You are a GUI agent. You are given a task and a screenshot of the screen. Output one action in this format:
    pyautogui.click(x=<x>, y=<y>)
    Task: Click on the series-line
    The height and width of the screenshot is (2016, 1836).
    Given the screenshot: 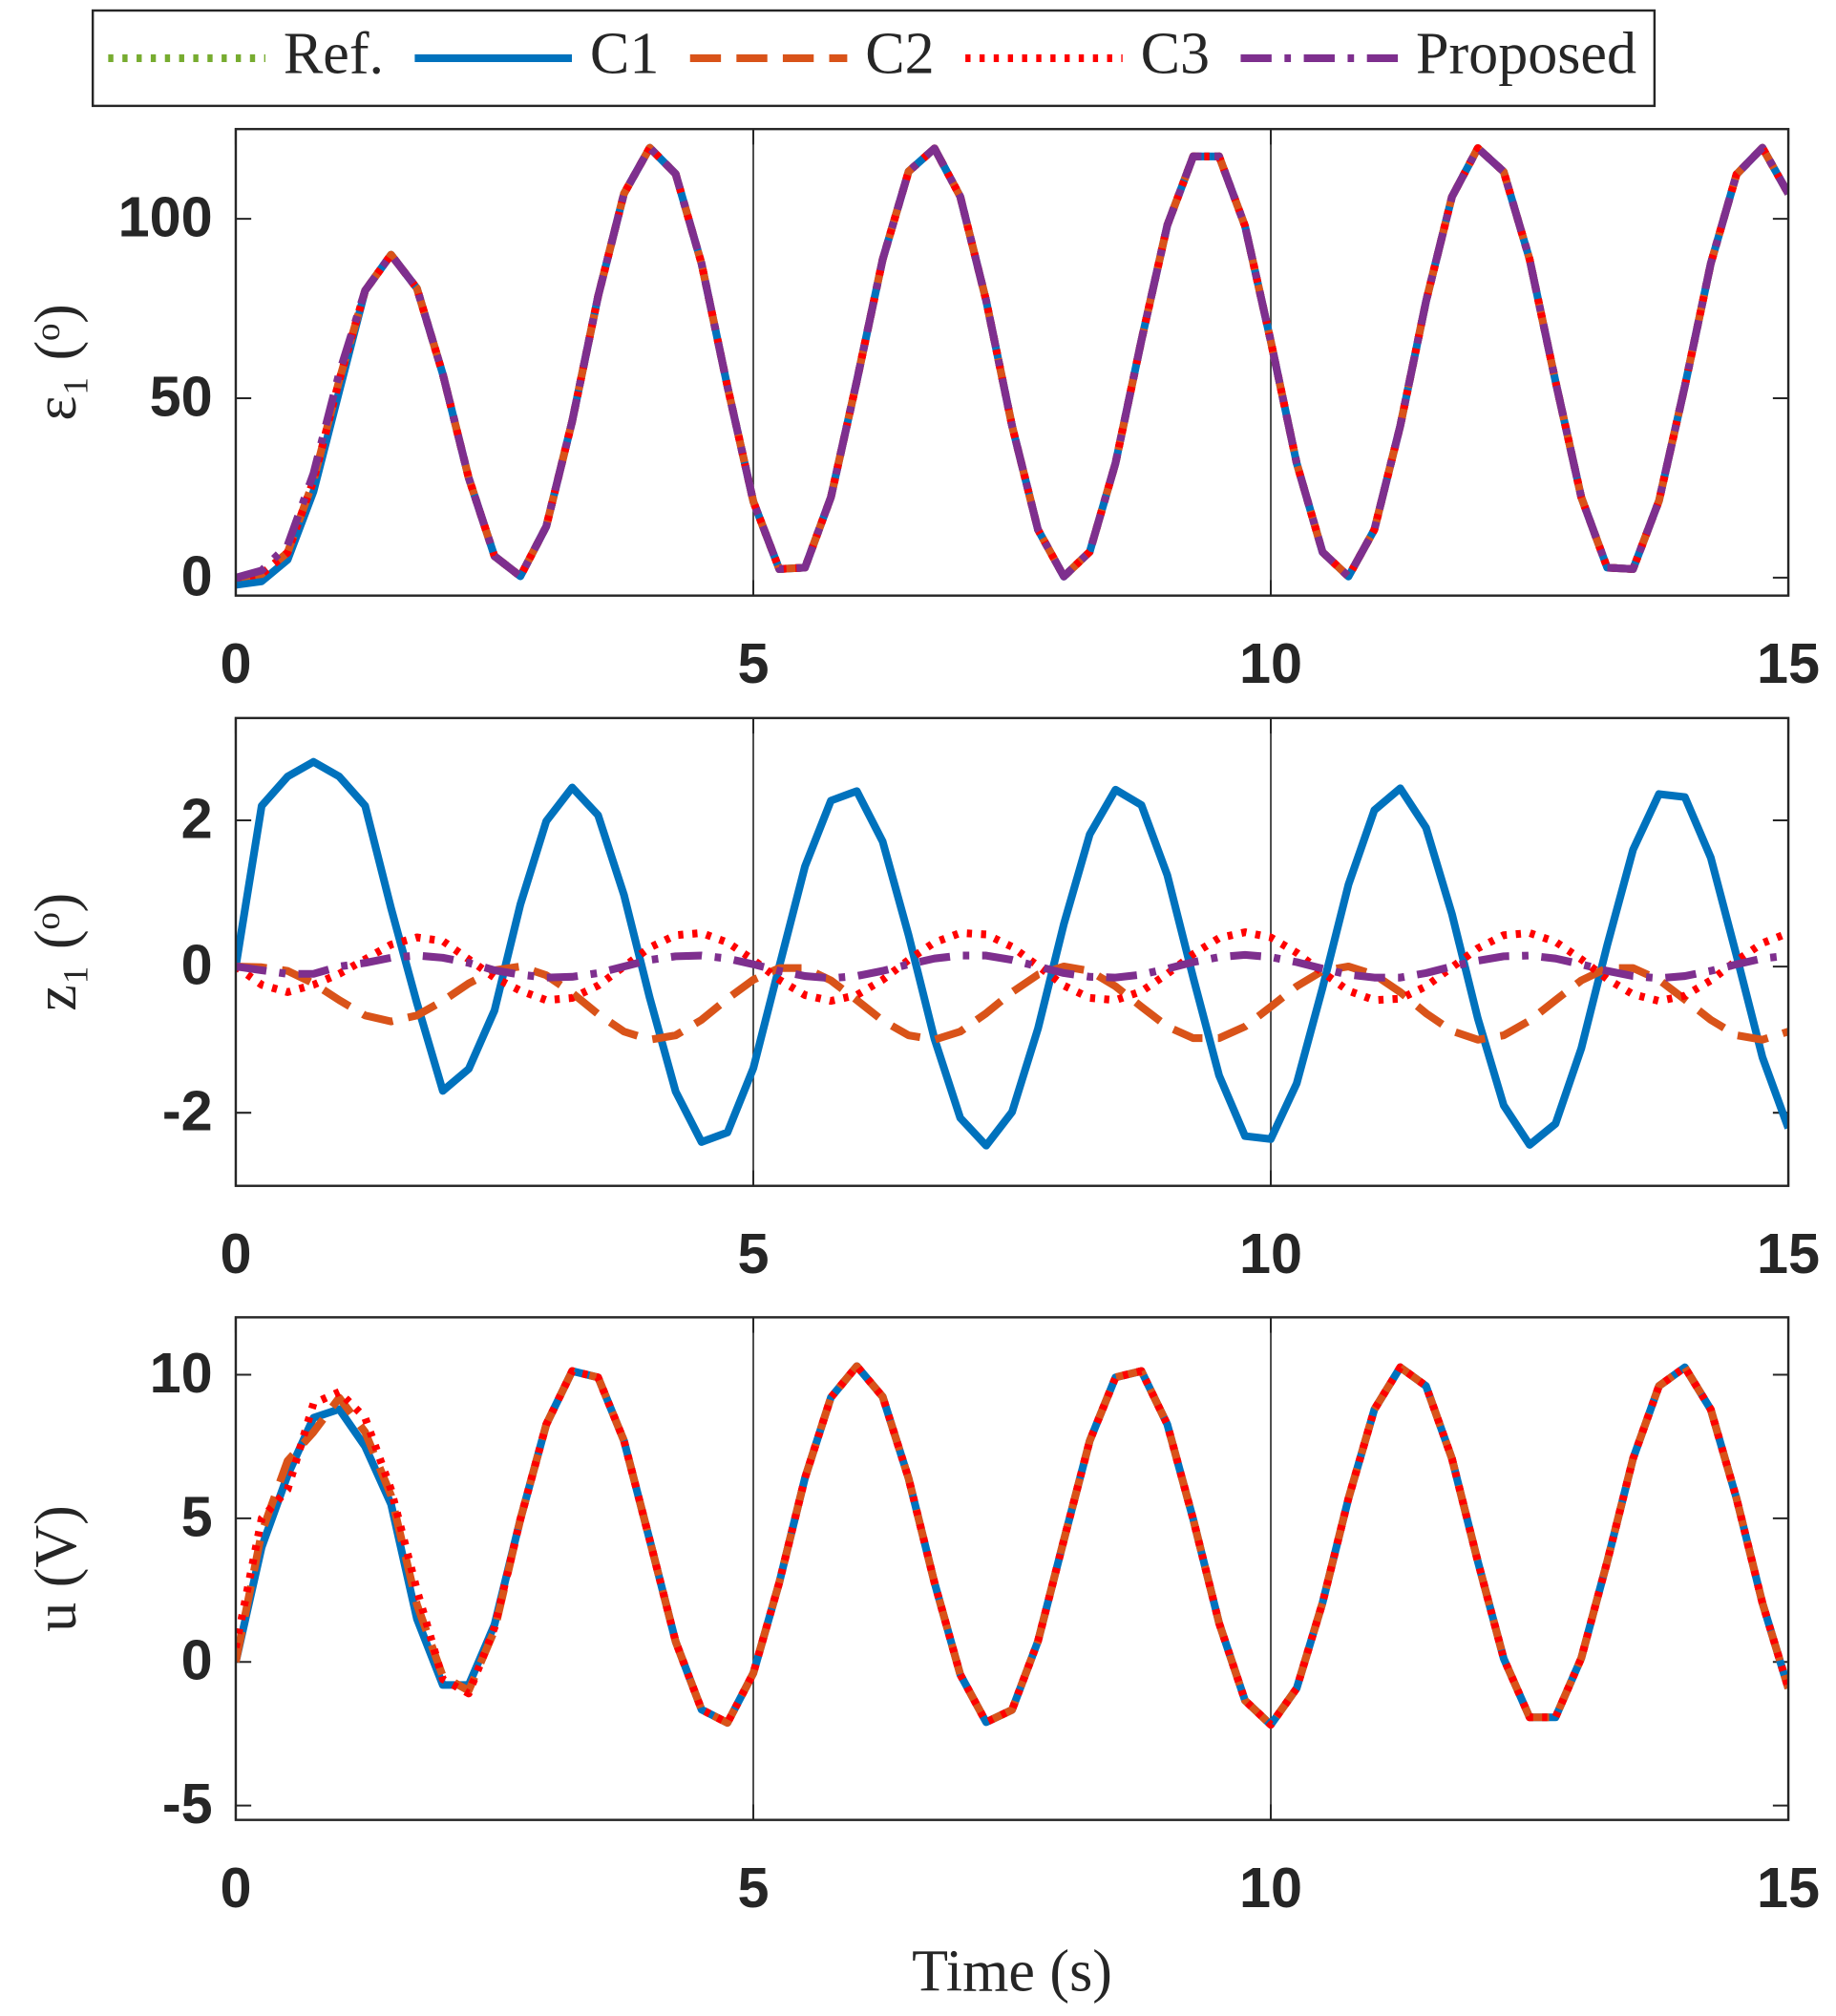 What is the action you would take?
    pyautogui.click(x=1012, y=966)
    